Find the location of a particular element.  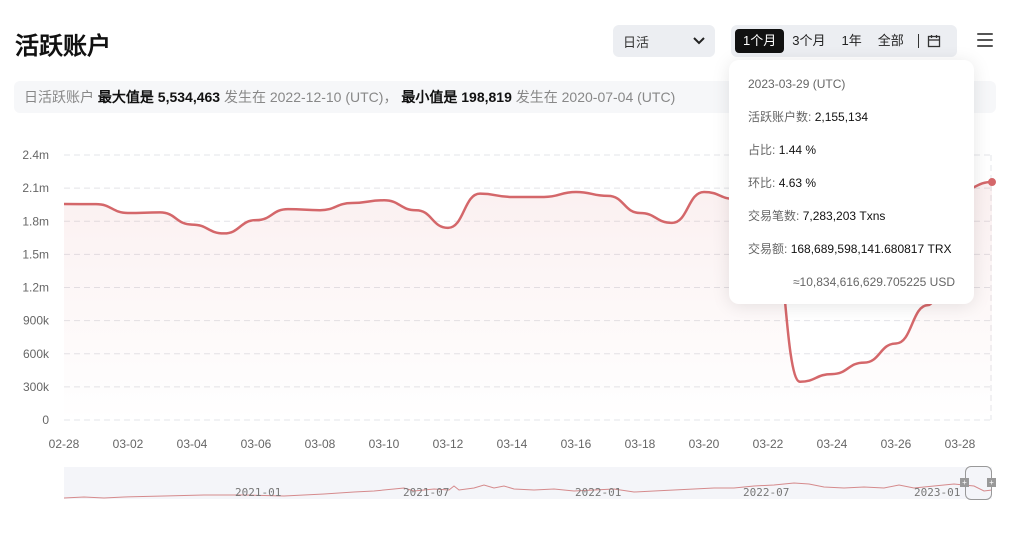

min-date: 2020-07-04 (UTC) is located at coordinates (618, 97).